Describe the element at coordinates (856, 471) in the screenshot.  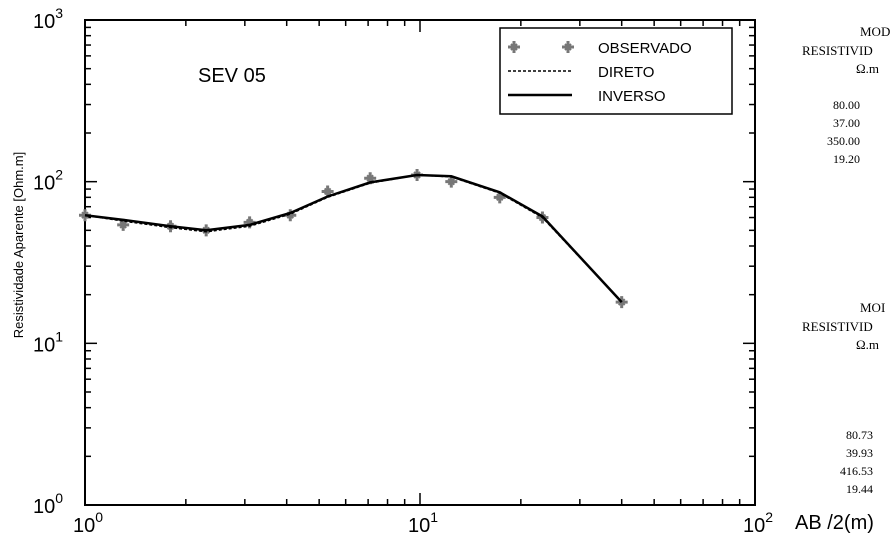
I see `panel-bottom-value: 416.53` at that location.